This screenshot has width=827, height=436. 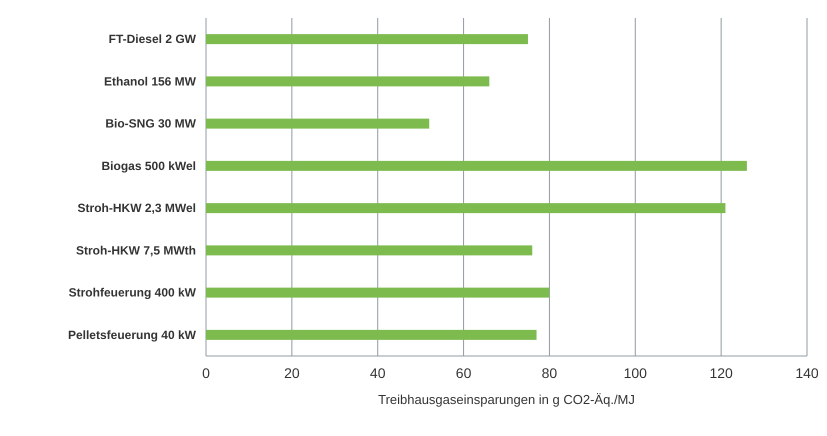 What do you see at coordinates (807, 373) in the screenshot?
I see `x-tick-label: 140` at bounding box center [807, 373].